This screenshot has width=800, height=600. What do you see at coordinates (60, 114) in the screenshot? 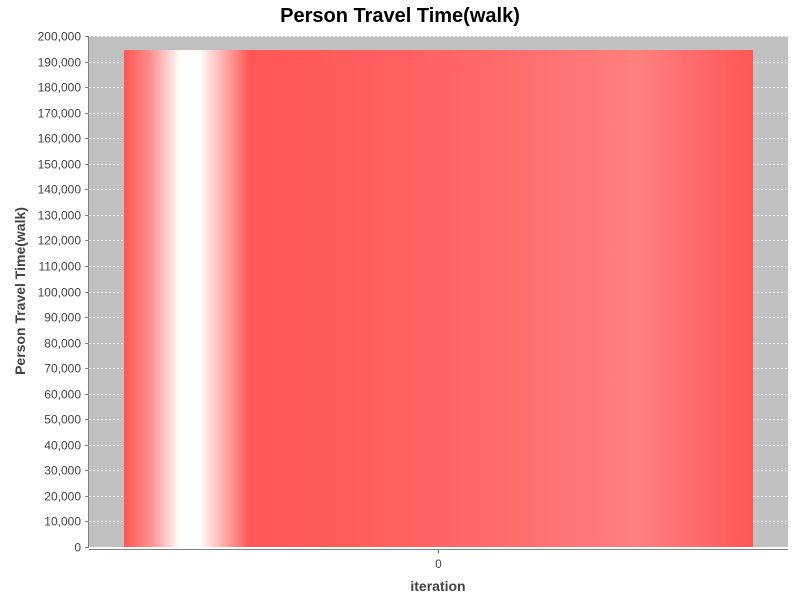
I see `y-tick-label: 170,000` at bounding box center [60, 114].